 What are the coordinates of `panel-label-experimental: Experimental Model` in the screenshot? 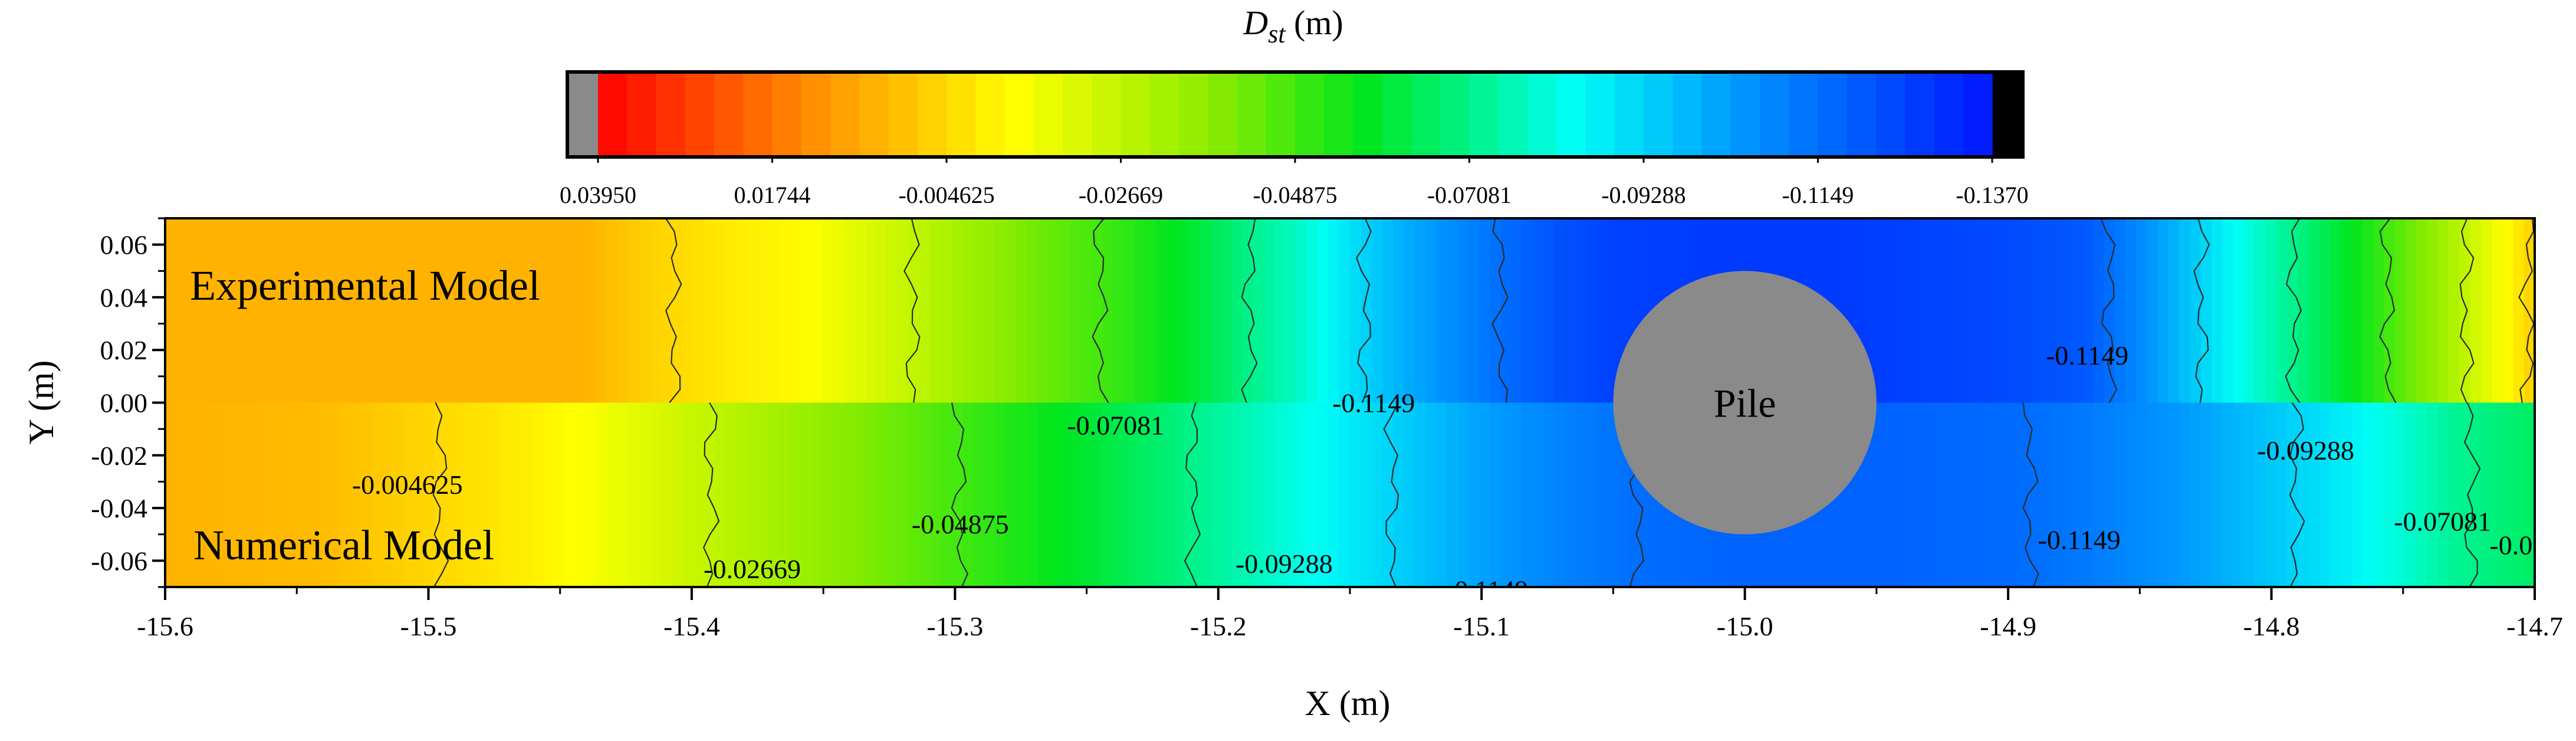 It's located at (365, 285).